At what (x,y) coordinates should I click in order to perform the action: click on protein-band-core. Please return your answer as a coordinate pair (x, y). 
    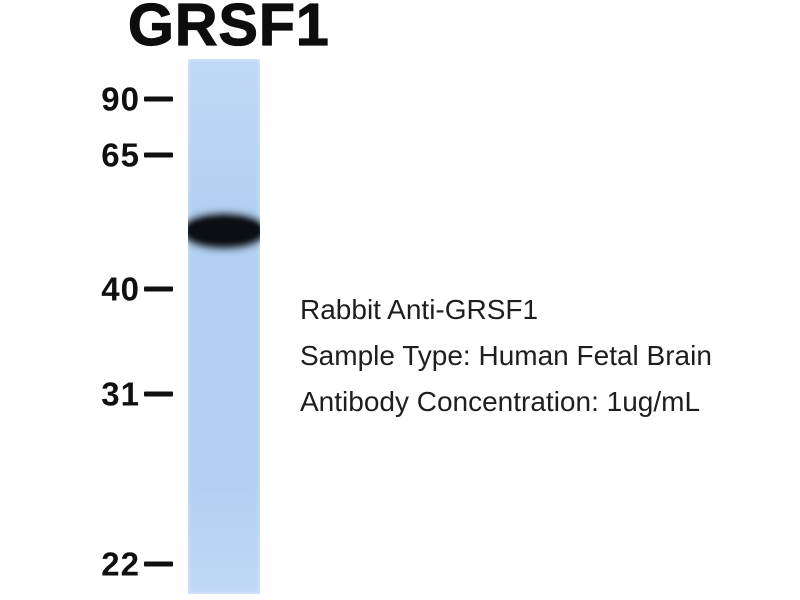
    Looking at the image, I should click on (224, 230).